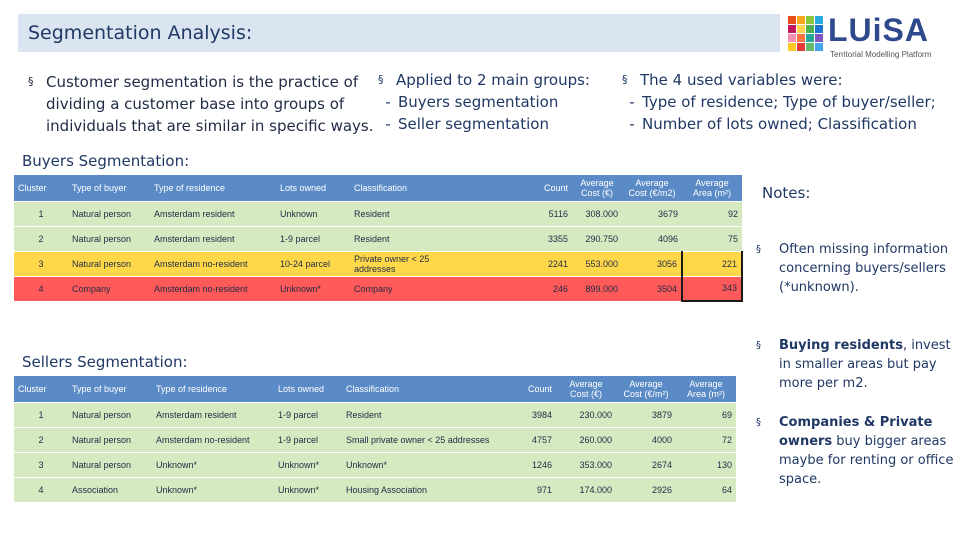  Describe the element at coordinates (213, 238) in the screenshot. I see `cell-residence: Amsterdam resident` at that location.